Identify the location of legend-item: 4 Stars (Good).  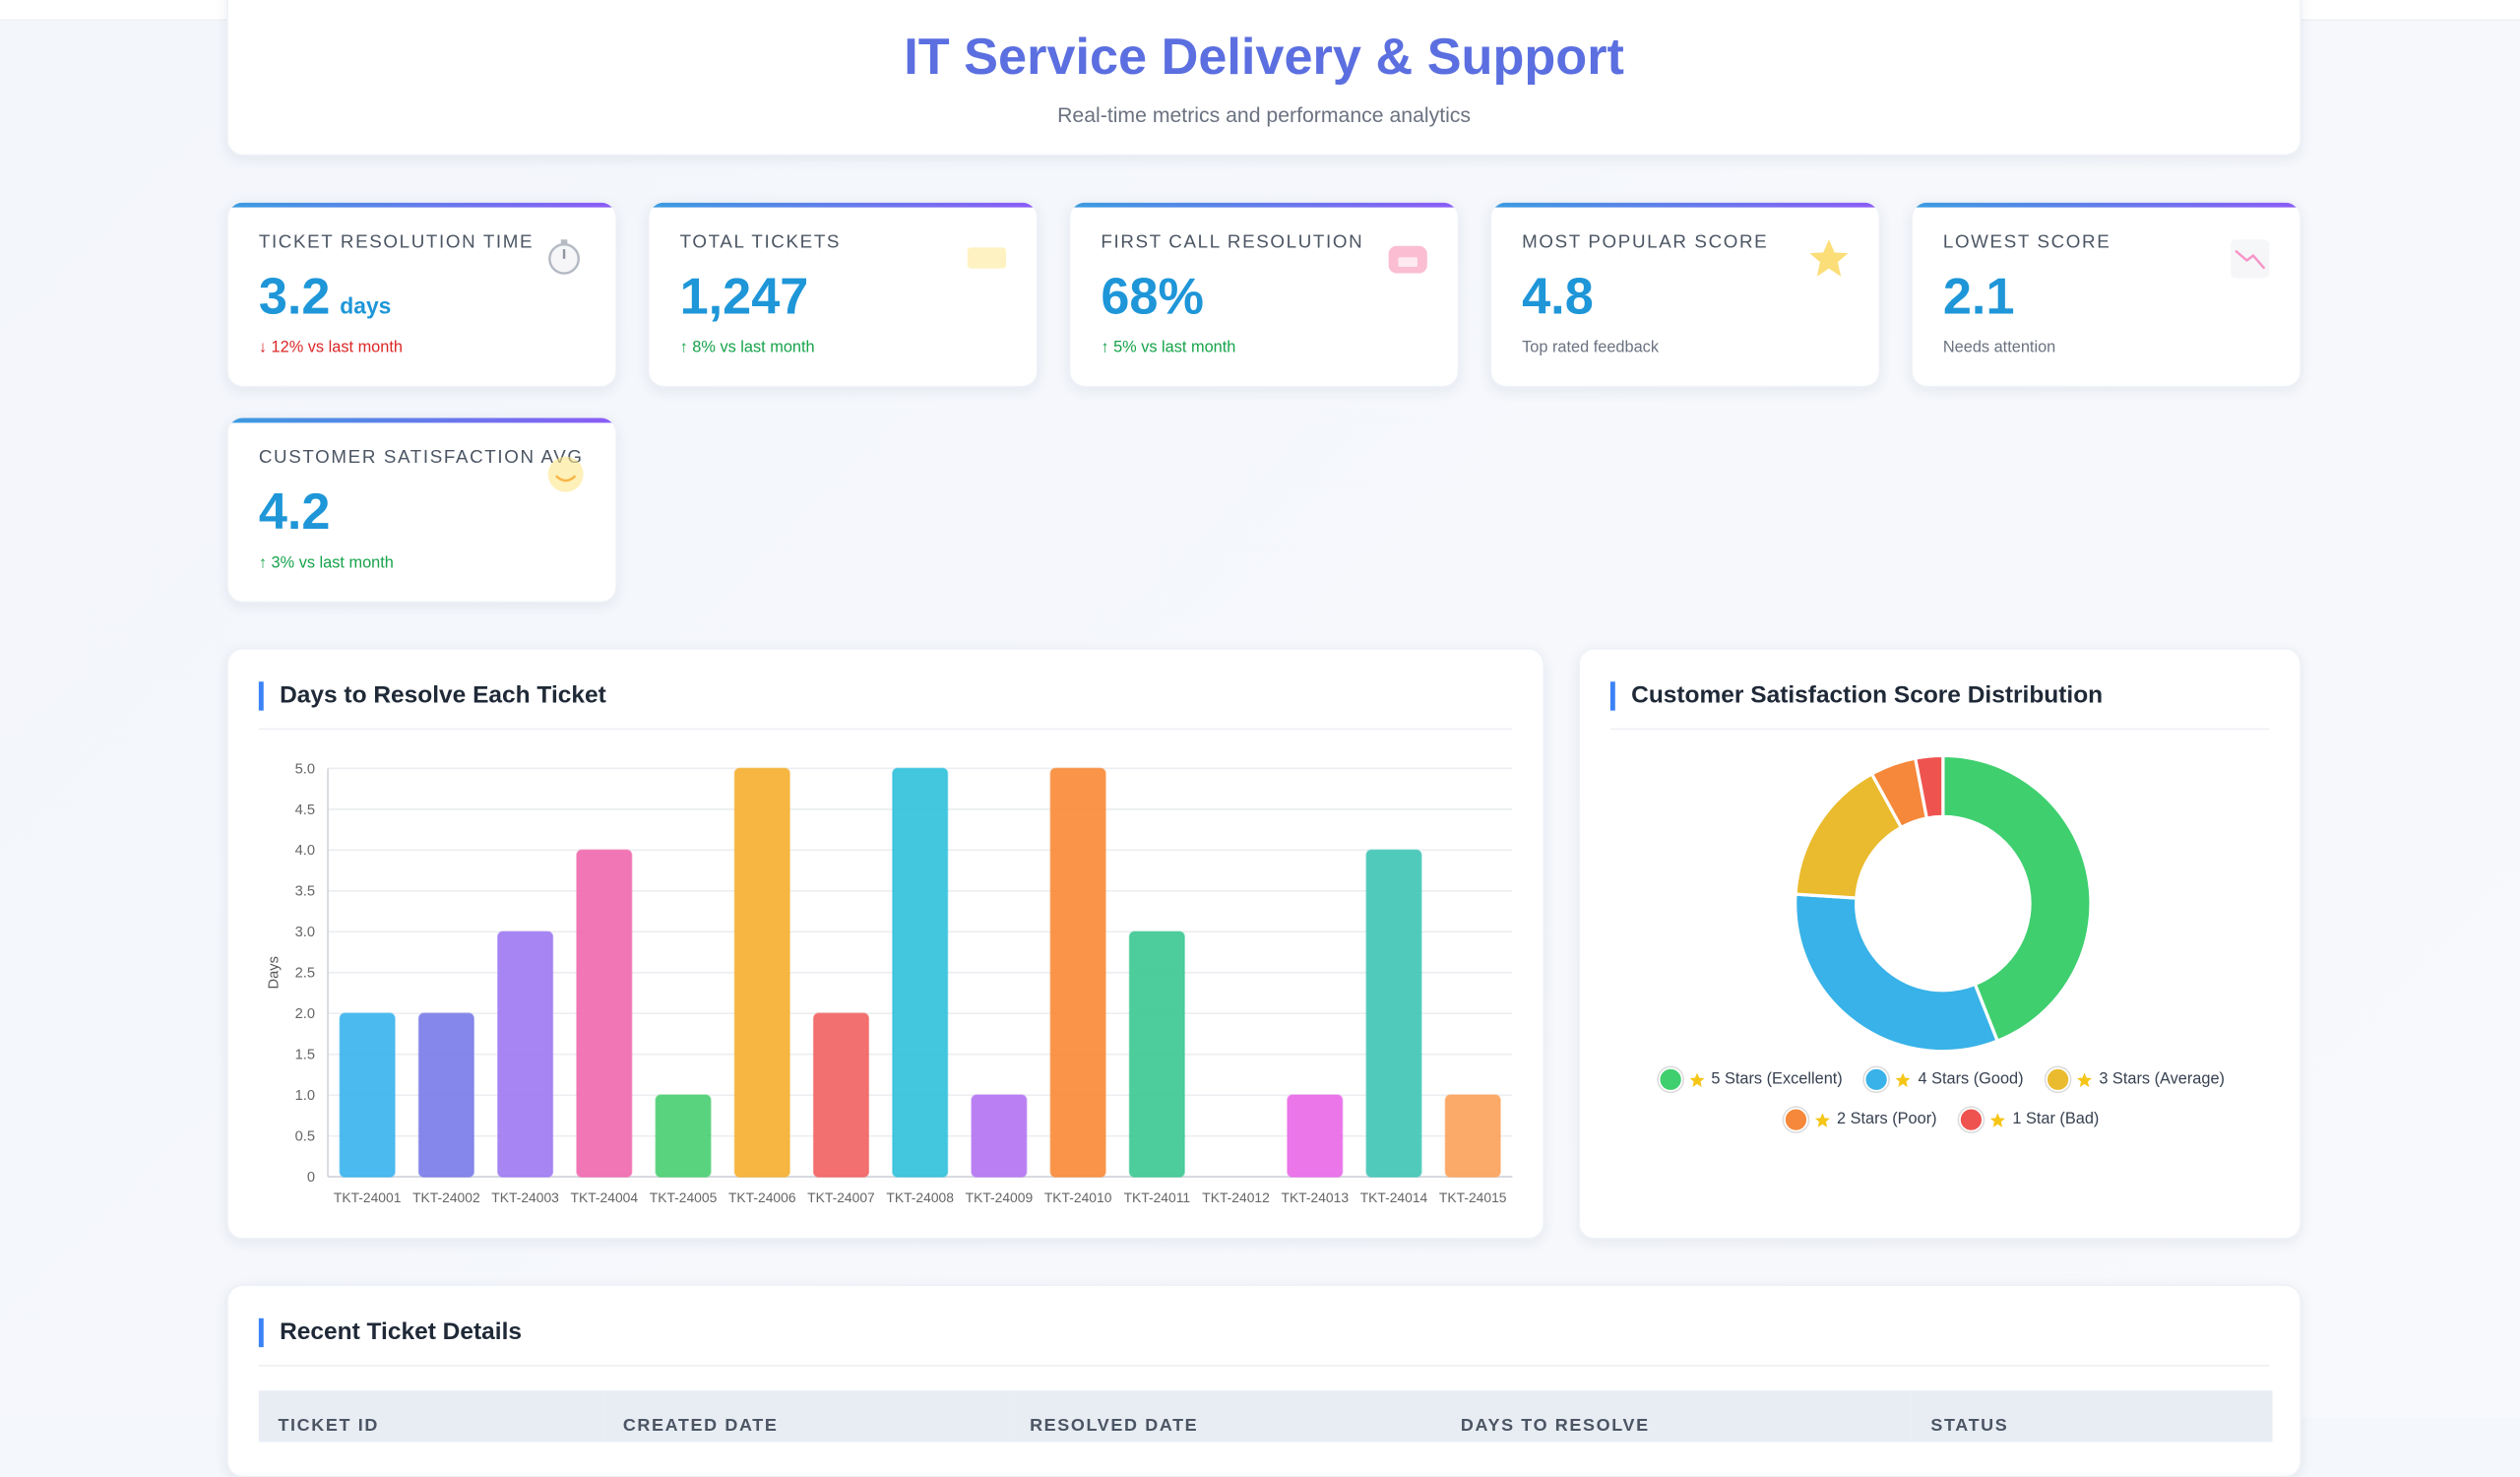
(1944, 1079).